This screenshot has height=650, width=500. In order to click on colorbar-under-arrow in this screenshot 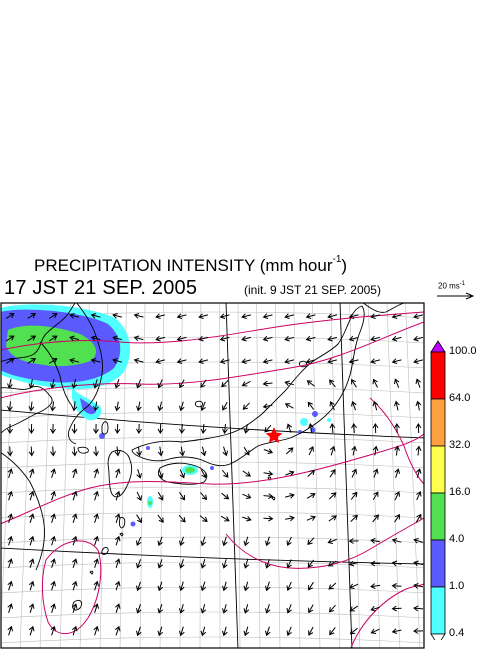, I will do `click(438, 636)`.